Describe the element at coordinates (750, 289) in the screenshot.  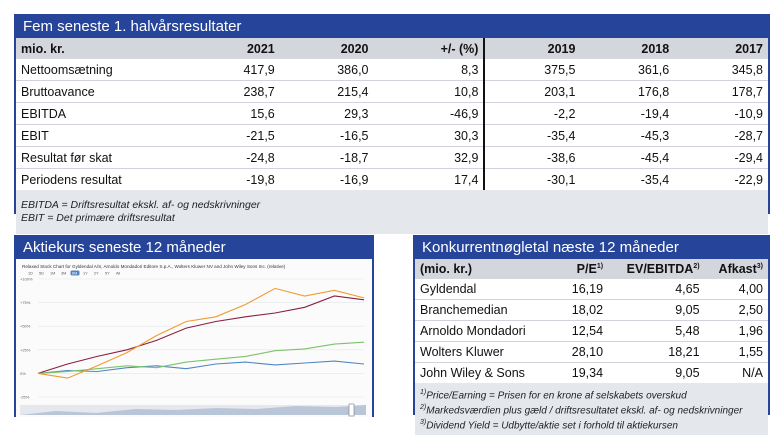
I see `cell: 4,00` at that location.